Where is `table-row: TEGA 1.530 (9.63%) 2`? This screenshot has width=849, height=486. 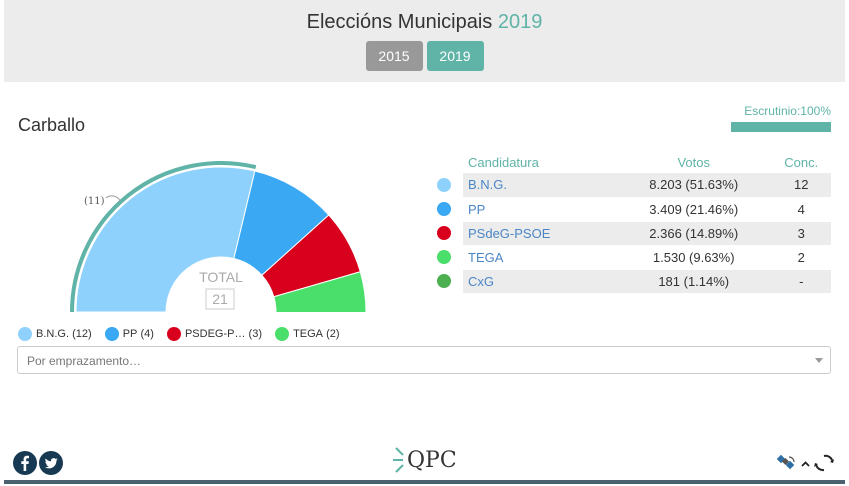 table-row: TEGA 1.530 (9.63%) 2 is located at coordinates (630, 257).